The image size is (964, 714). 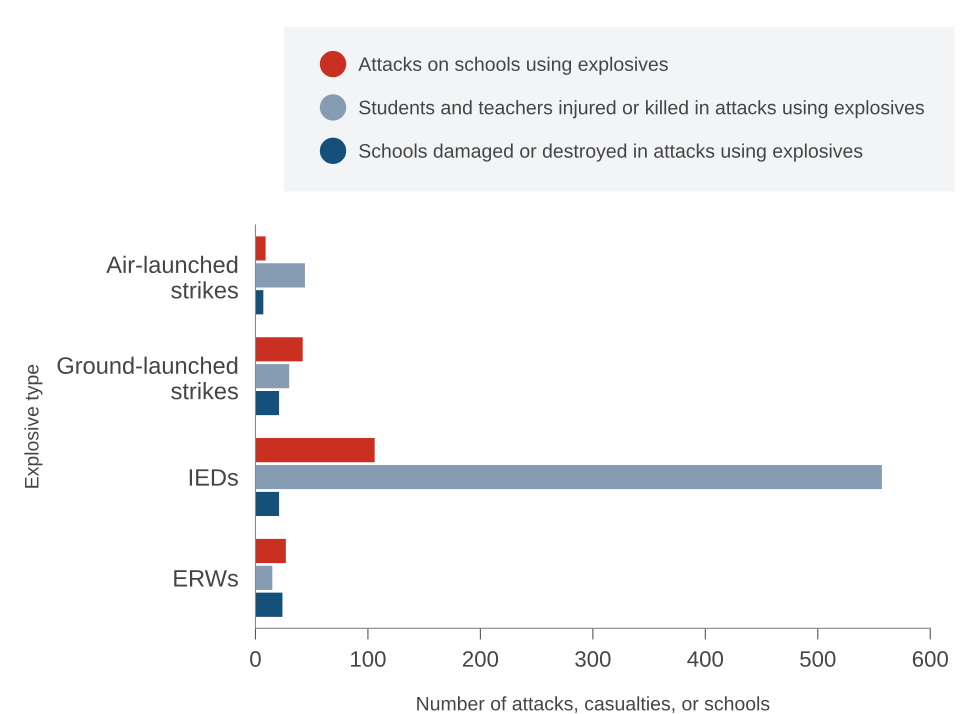 I want to click on legend-label: Attacks on schools using explosives, so click(x=513, y=65).